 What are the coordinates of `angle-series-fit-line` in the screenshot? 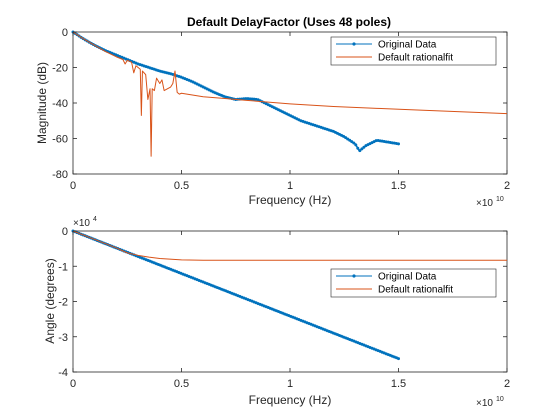 It's located at (289, 245).